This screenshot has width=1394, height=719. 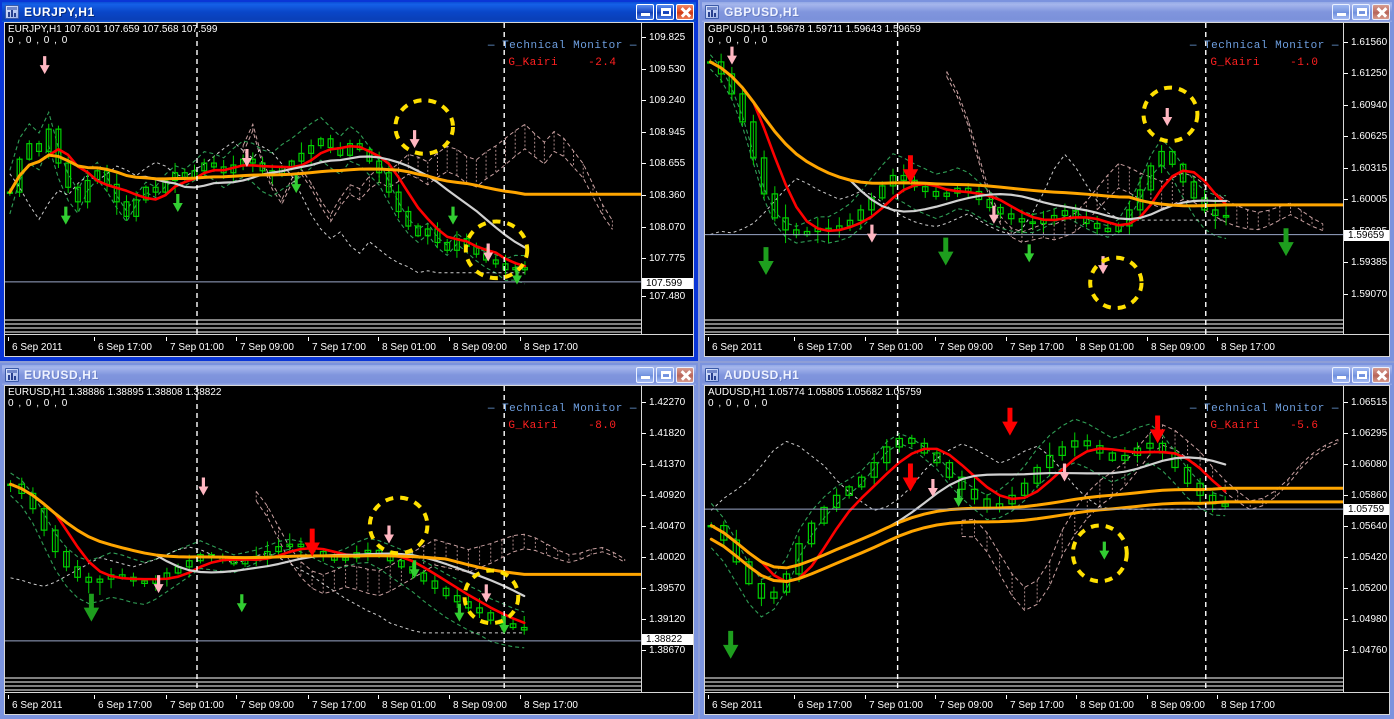 What do you see at coordinates (1366, 105) in the screenshot?
I see `price-tick: 1.60940` at bounding box center [1366, 105].